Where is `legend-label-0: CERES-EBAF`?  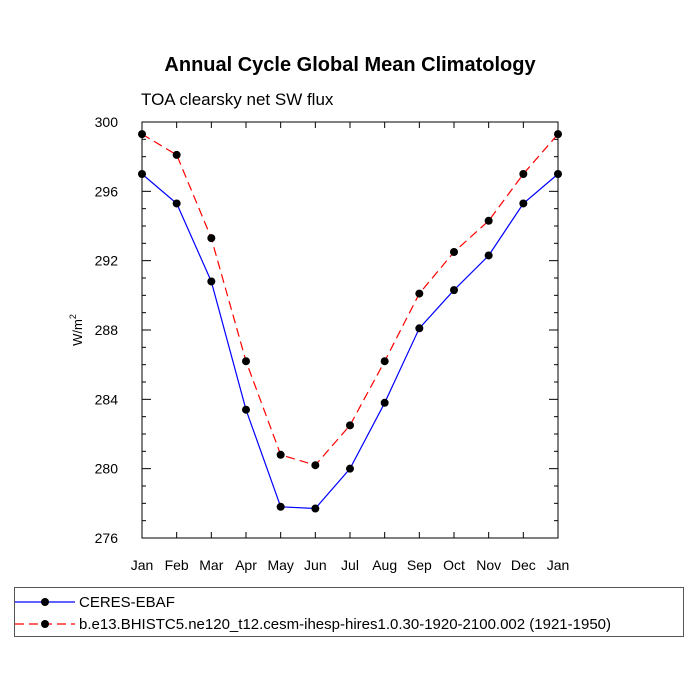
legend-label-0: CERES-EBAF is located at coordinates (127, 602).